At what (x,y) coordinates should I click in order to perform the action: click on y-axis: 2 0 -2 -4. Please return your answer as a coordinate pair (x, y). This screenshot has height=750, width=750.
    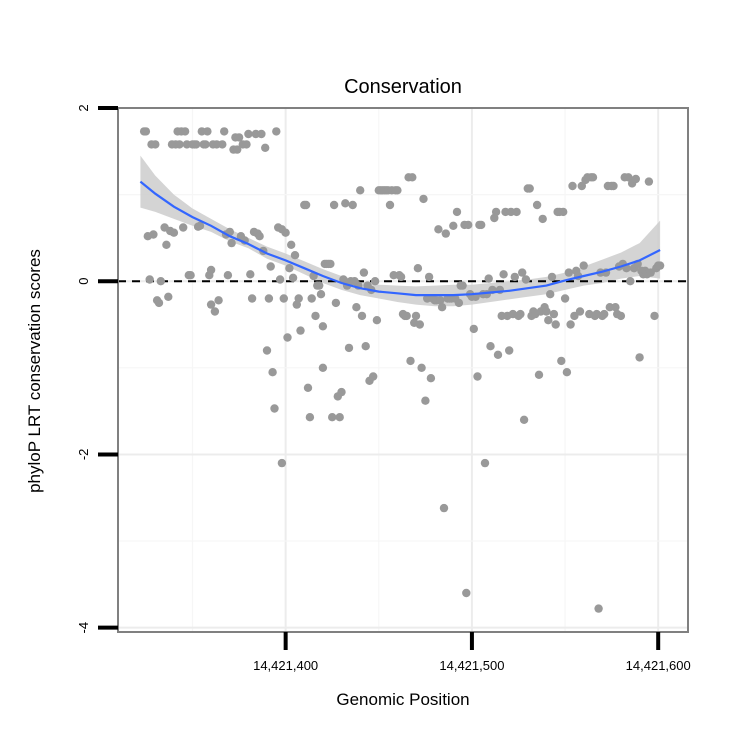
    Looking at the image, I should click on (97, 368).